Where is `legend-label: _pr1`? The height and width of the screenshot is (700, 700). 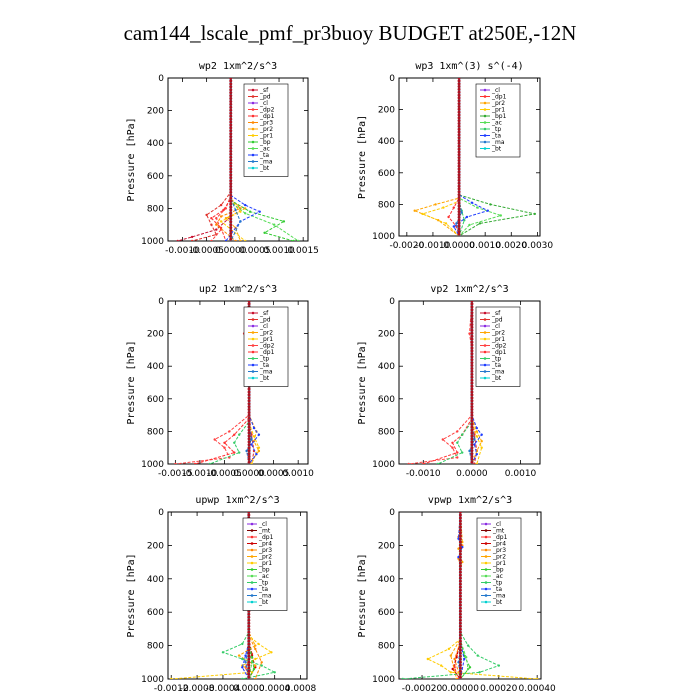 legend-label: _pr1 is located at coordinates (266, 339).